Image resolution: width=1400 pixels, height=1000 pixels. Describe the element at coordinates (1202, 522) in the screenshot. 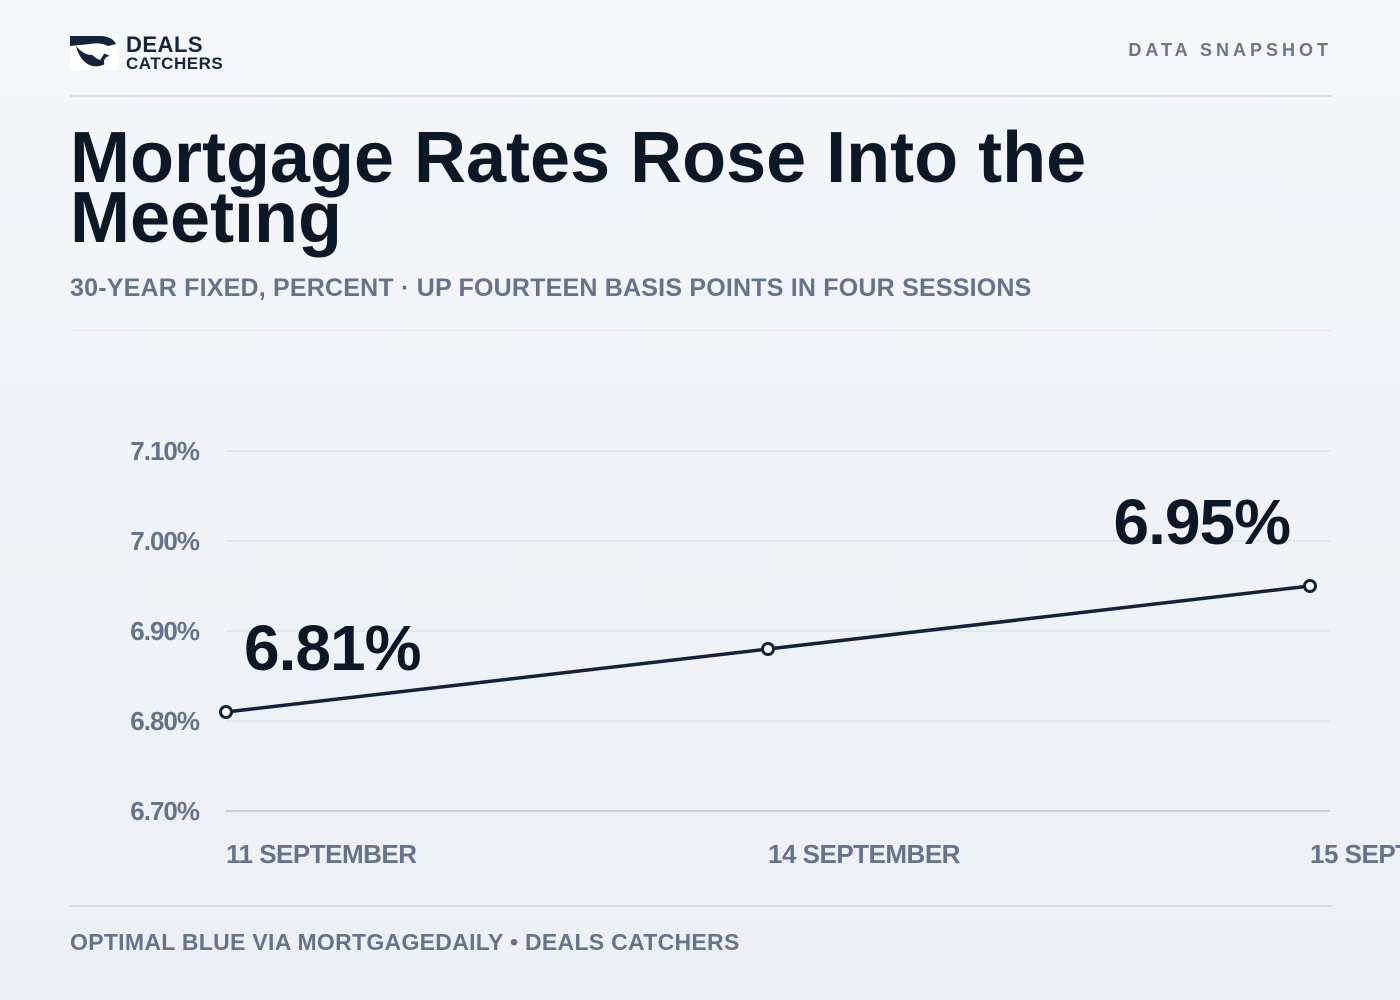

I see `value-annotation: 6.95%` at that location.